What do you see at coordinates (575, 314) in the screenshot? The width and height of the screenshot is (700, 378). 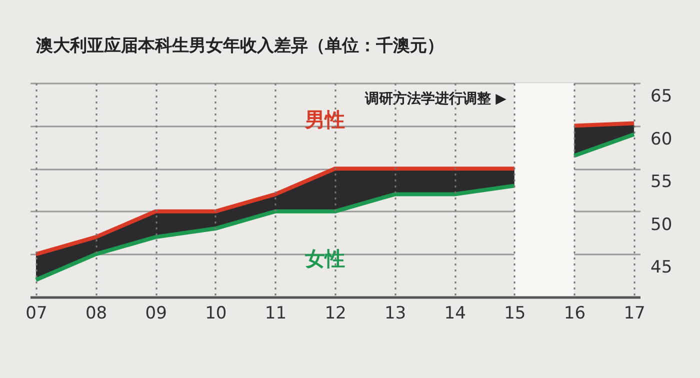 I see `x-tick-label: 16` at bounding box center [575, 314].